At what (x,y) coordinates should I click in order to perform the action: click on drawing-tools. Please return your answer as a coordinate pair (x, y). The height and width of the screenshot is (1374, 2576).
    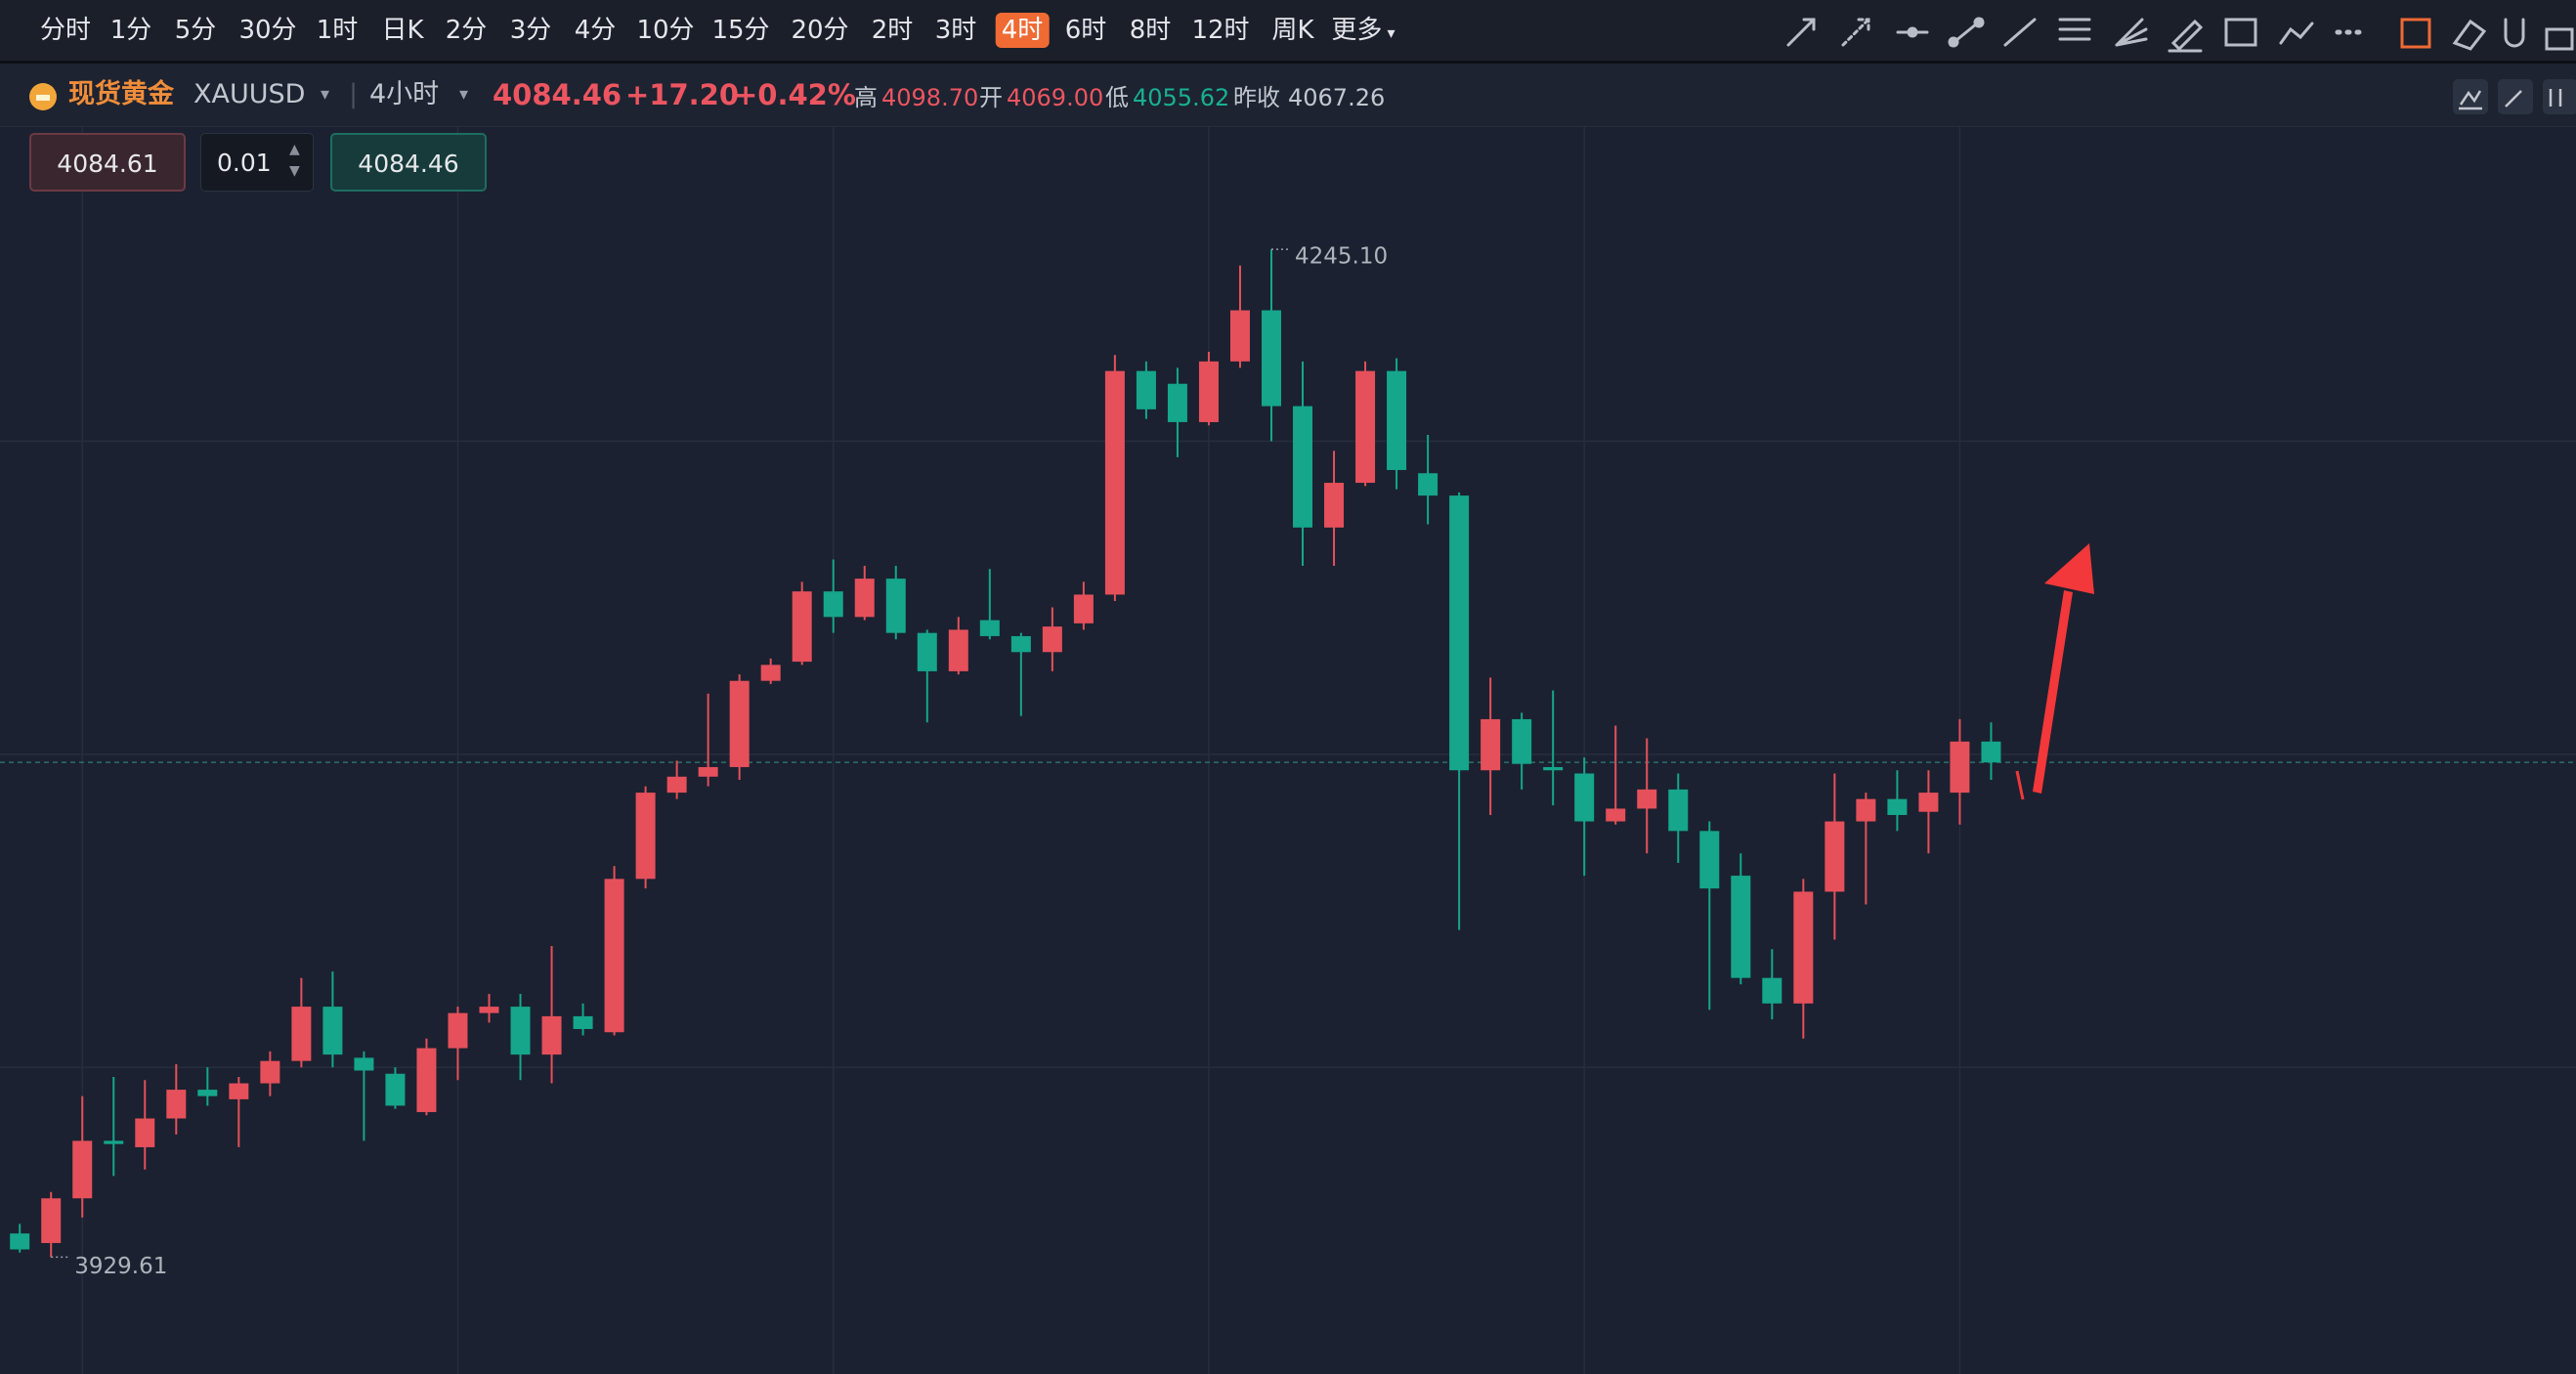
    Looking at the image, I should click on (2180, 35).